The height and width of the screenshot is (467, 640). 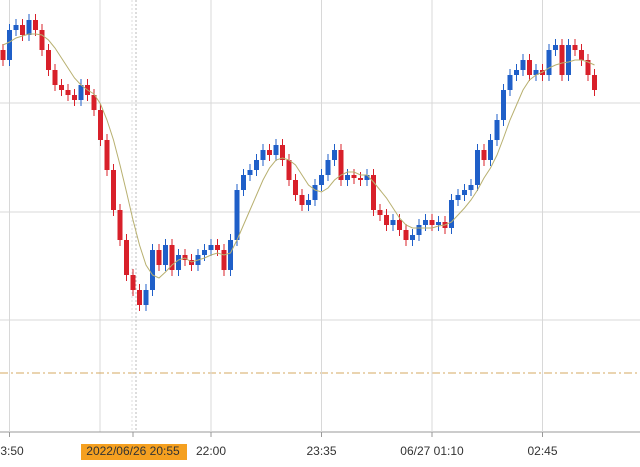 I want to click on x-tick-label: 06/27 01:10, so click(x=432, y=451).